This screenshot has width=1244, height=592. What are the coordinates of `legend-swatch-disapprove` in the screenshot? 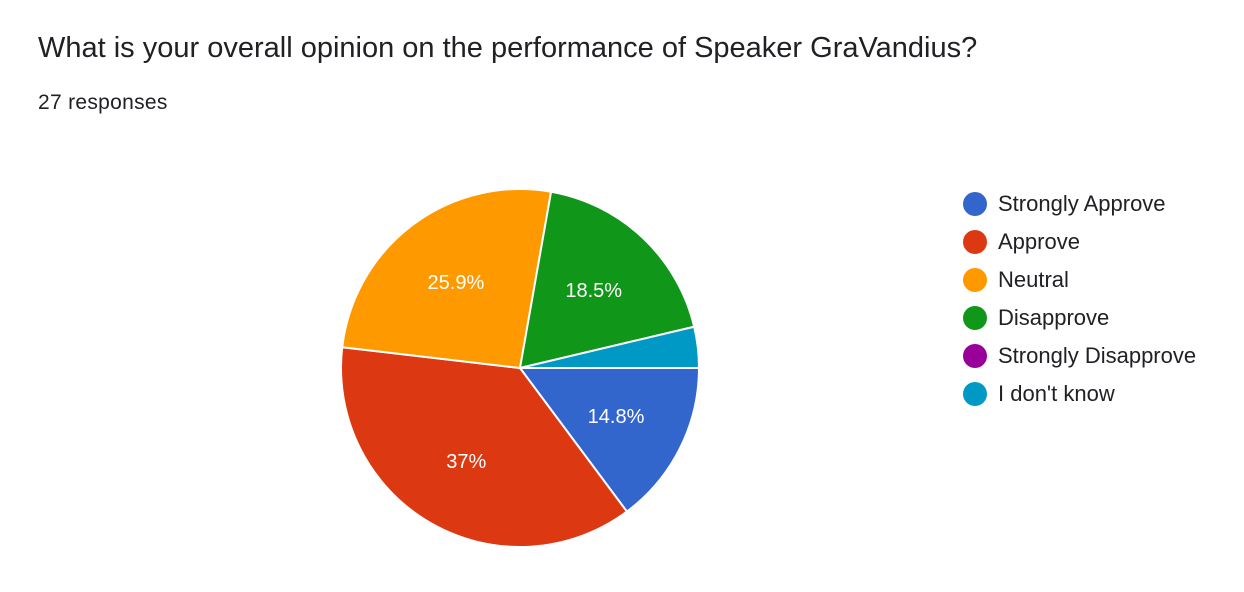 It's located at (975, 318).